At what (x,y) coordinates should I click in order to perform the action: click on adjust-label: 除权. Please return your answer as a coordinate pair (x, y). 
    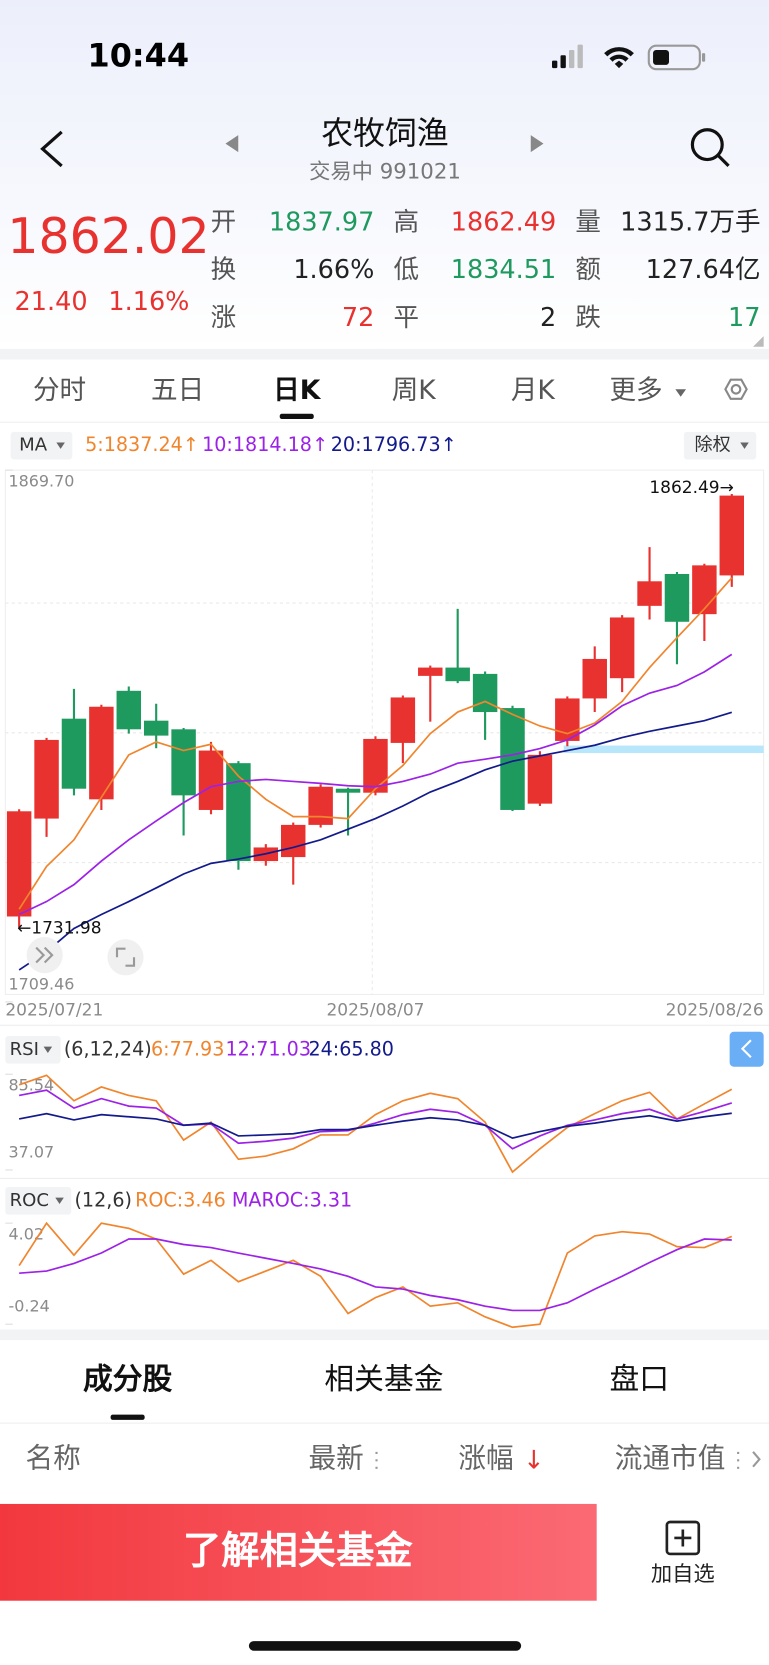
    Looking at the image, I should click on (713, 445).